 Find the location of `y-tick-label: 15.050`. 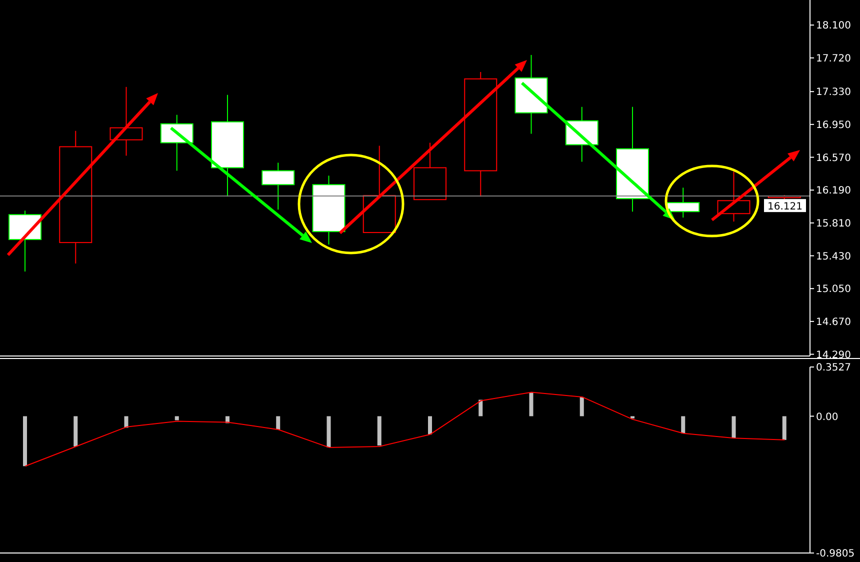

y-tick-label: 15.050 is located at coordinates (833, 290).